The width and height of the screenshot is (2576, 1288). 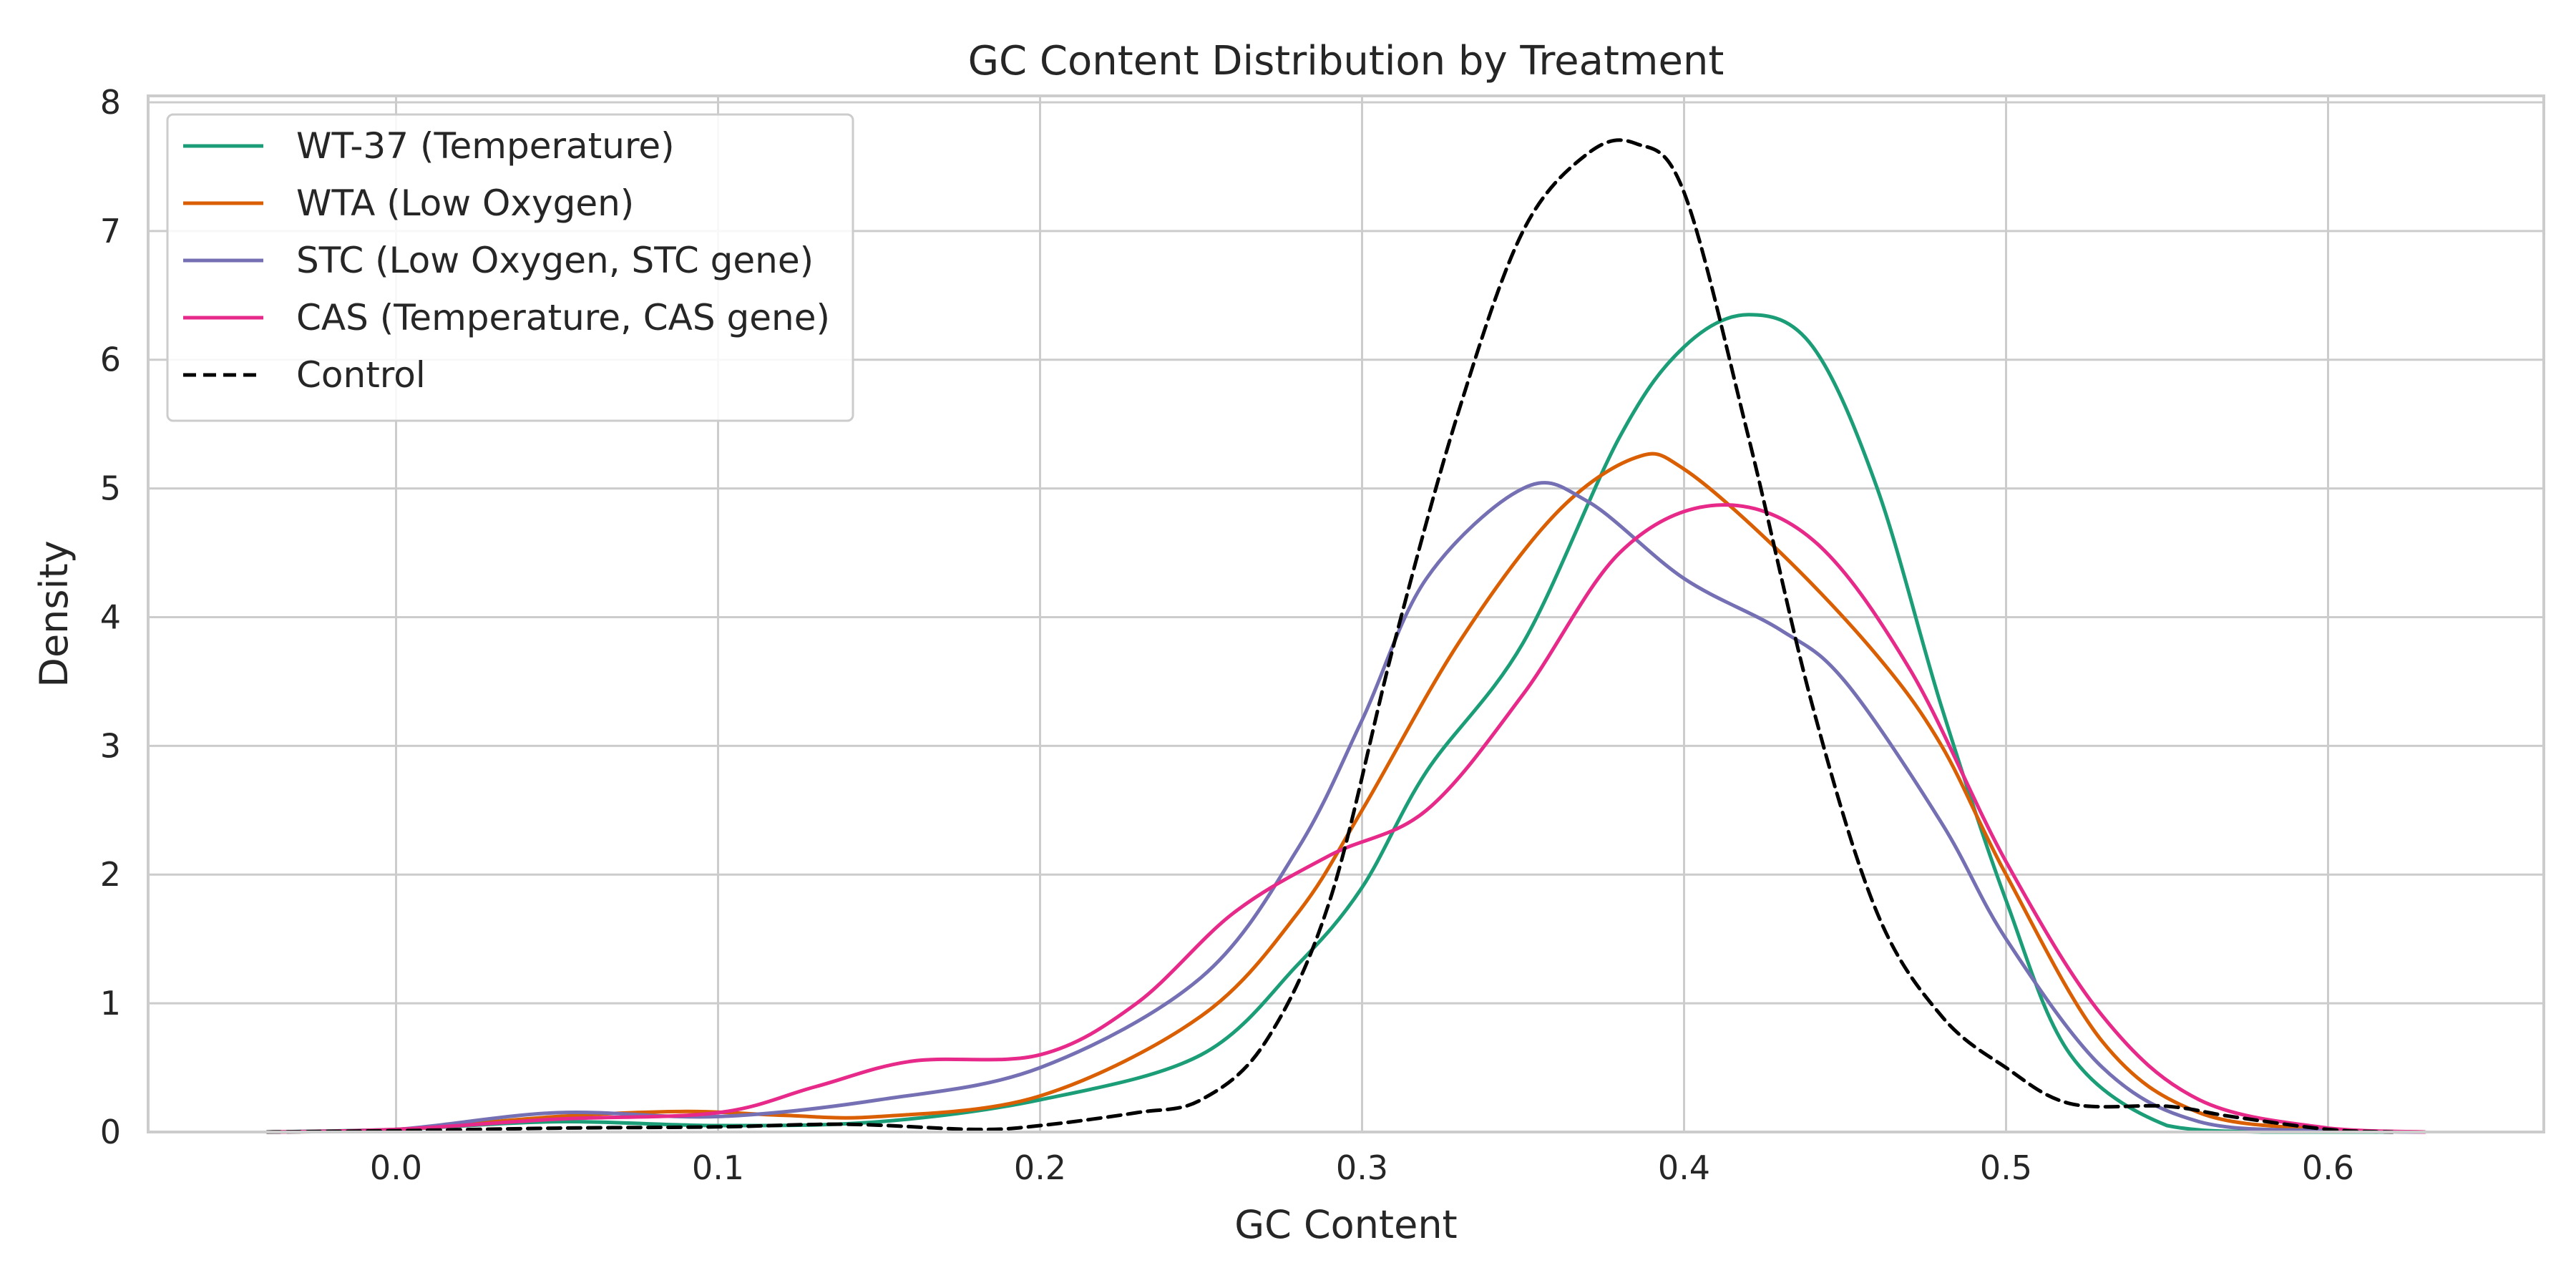 I want to click on x-tick-label: 0.3, so click(x=1362, y=1167).